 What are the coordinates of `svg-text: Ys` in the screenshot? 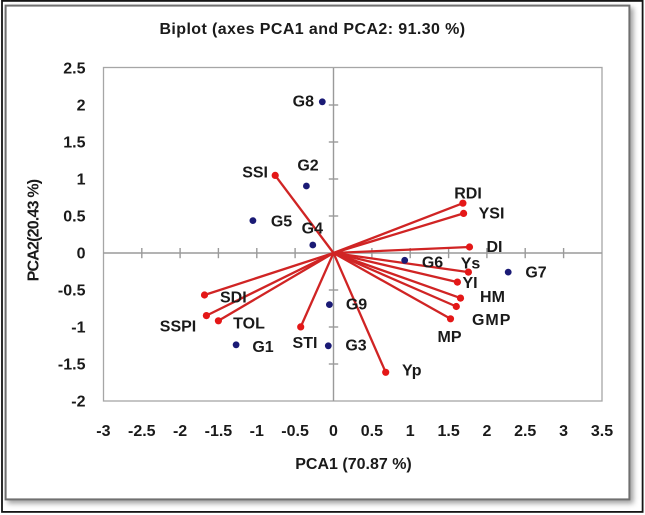 It's located at (471, 264).